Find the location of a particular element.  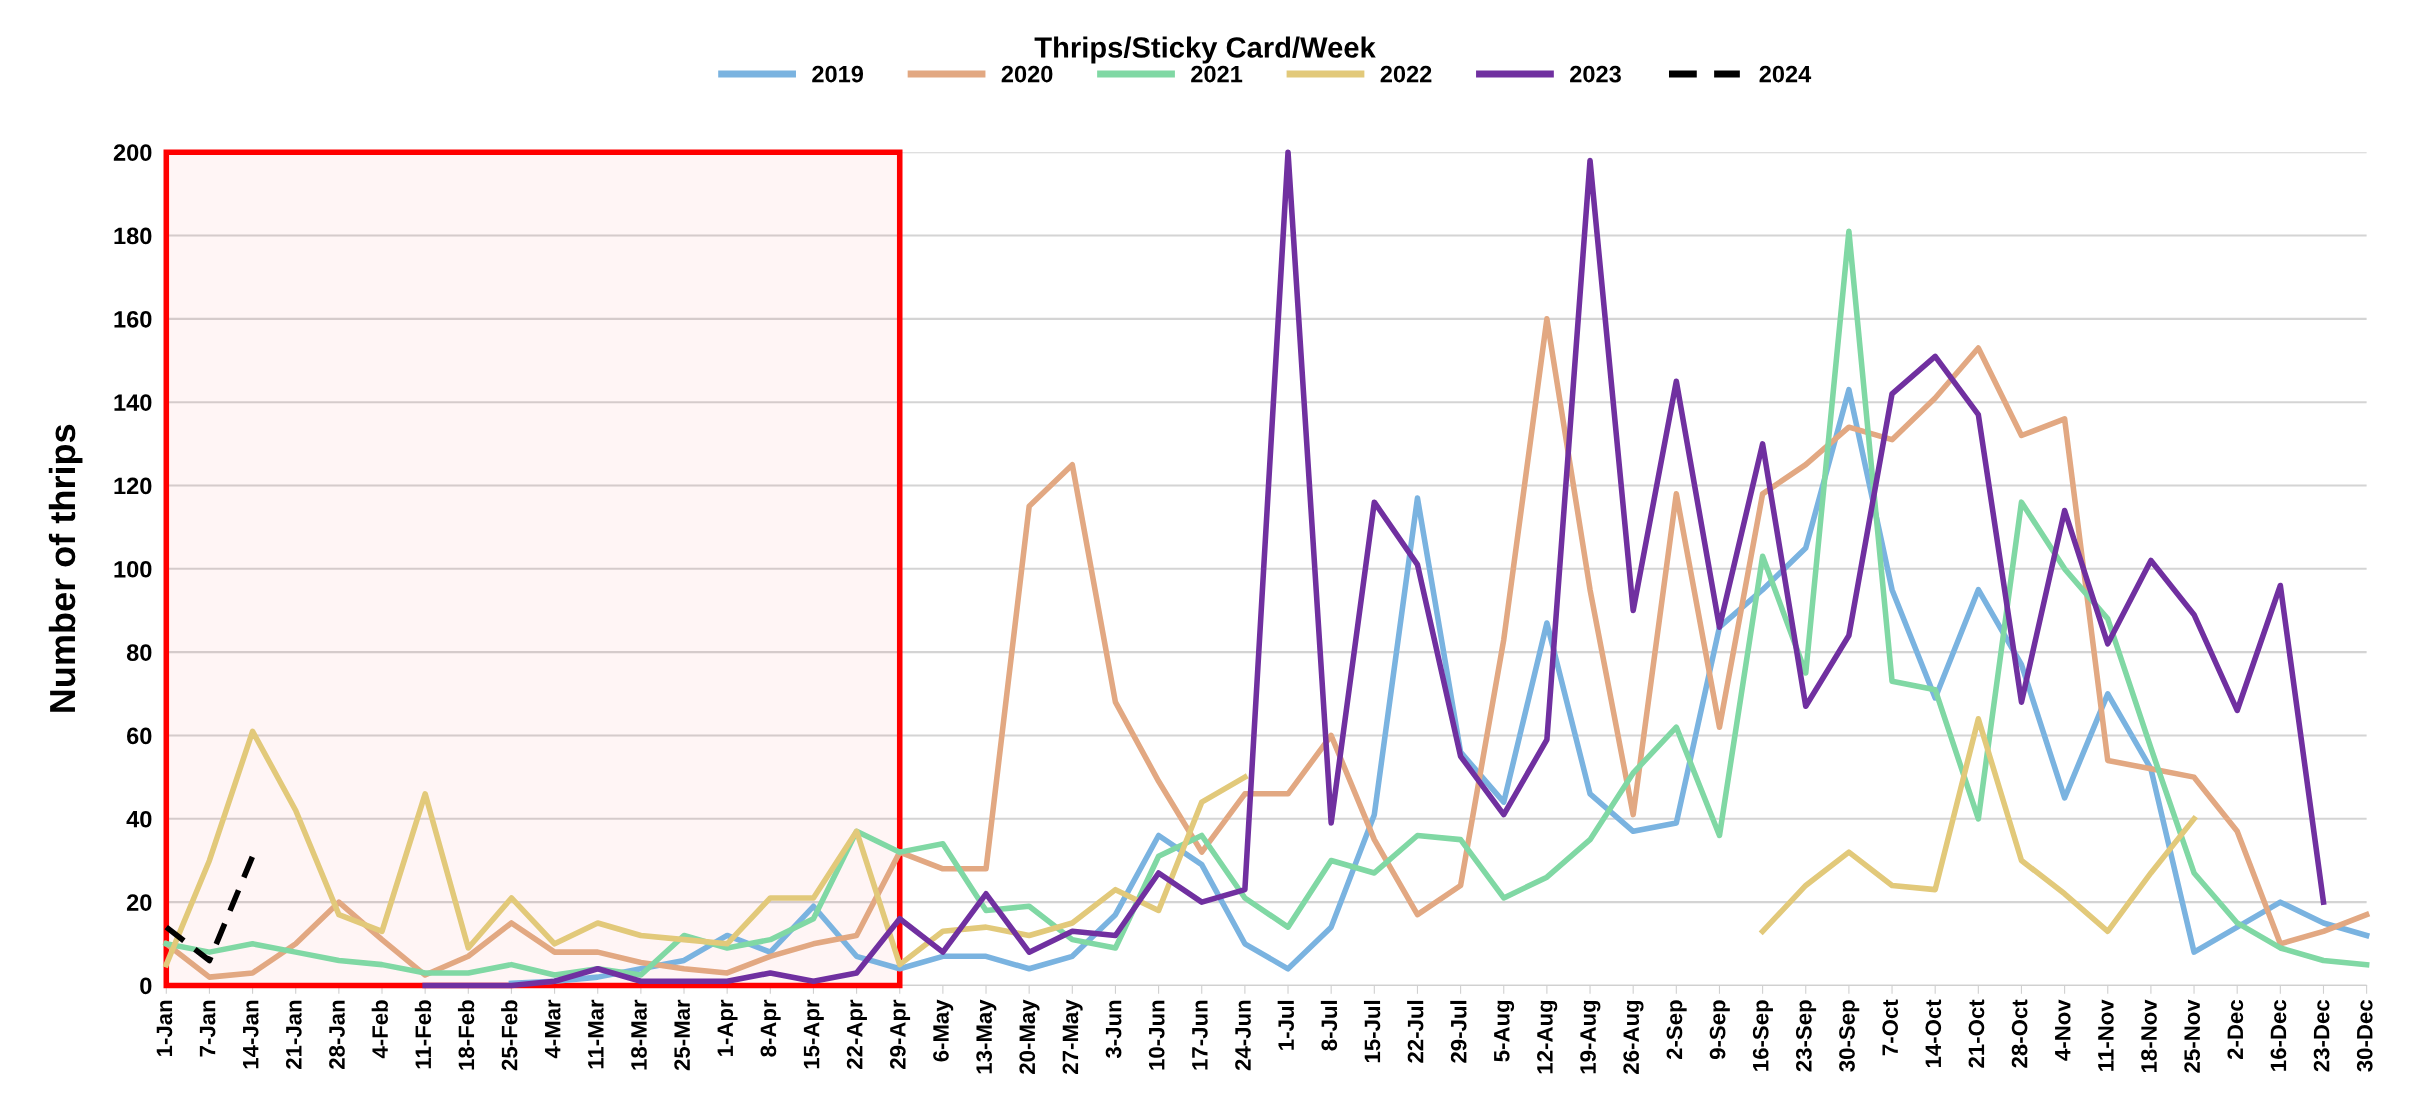

x-tick-label: 4-Nov is located at coordinates (2063, 1030).